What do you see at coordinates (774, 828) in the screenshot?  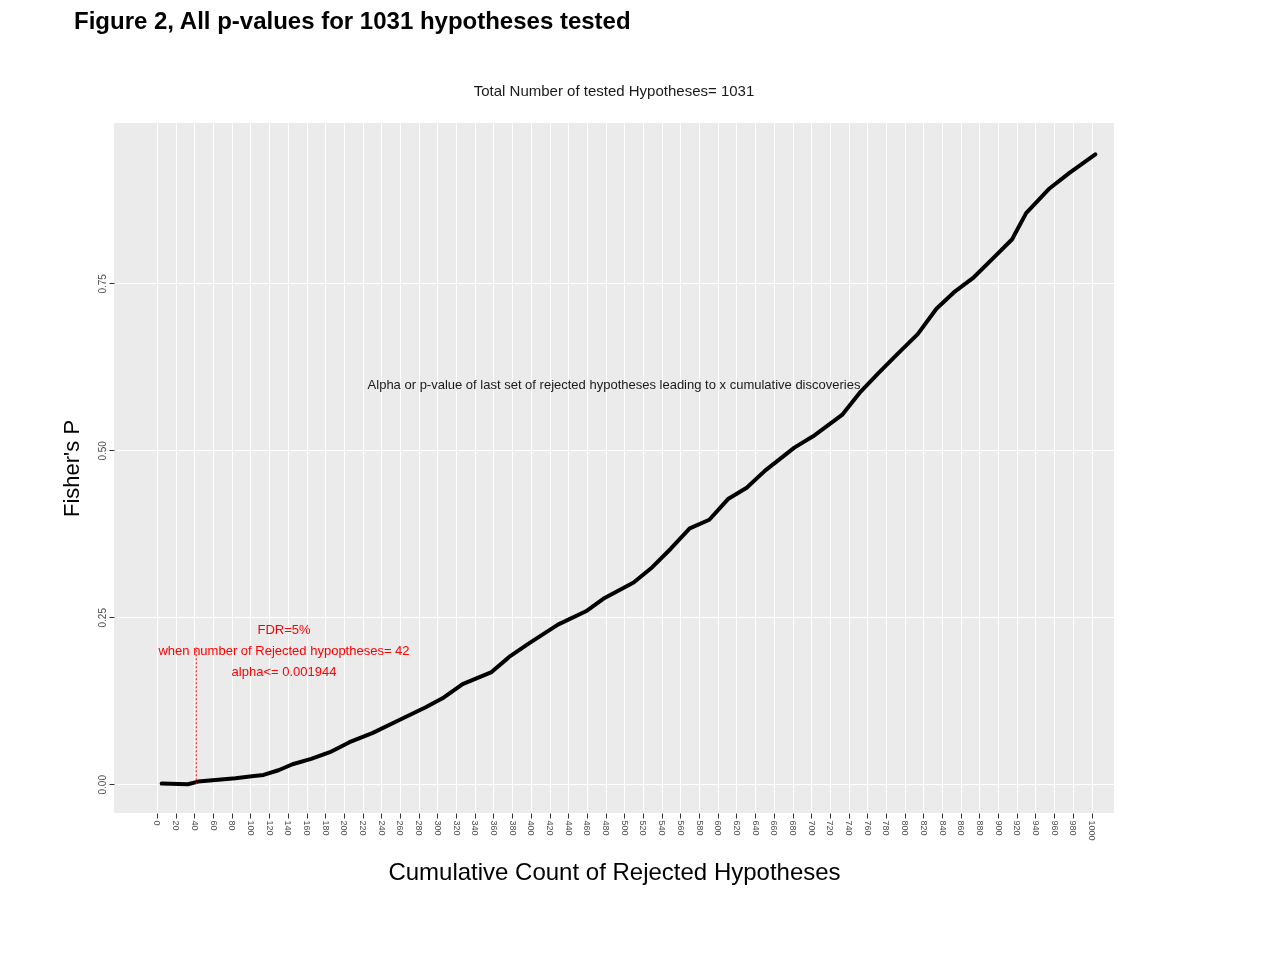 I see `x-tick-label: 660` at bounding box center [774, 828].